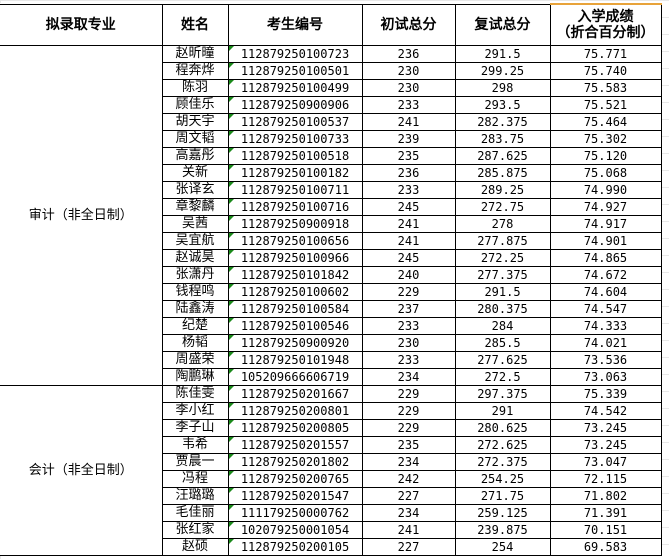  What do you see at coordinates (295, 54) in the screenshot?
I see `id-cell: 112879250100723` at bounding box center [295, 54].